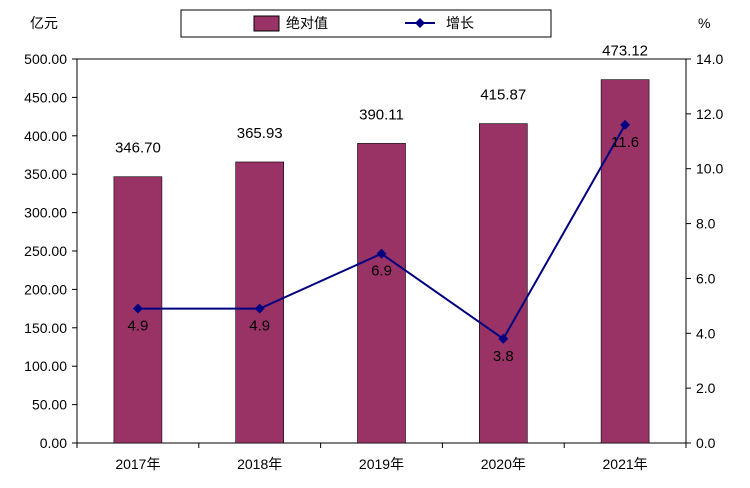  What do you see at coordinates (625, 464) in the screenshot?
I see `x-tick-label: 2021年` at bounding box center [625, 464].